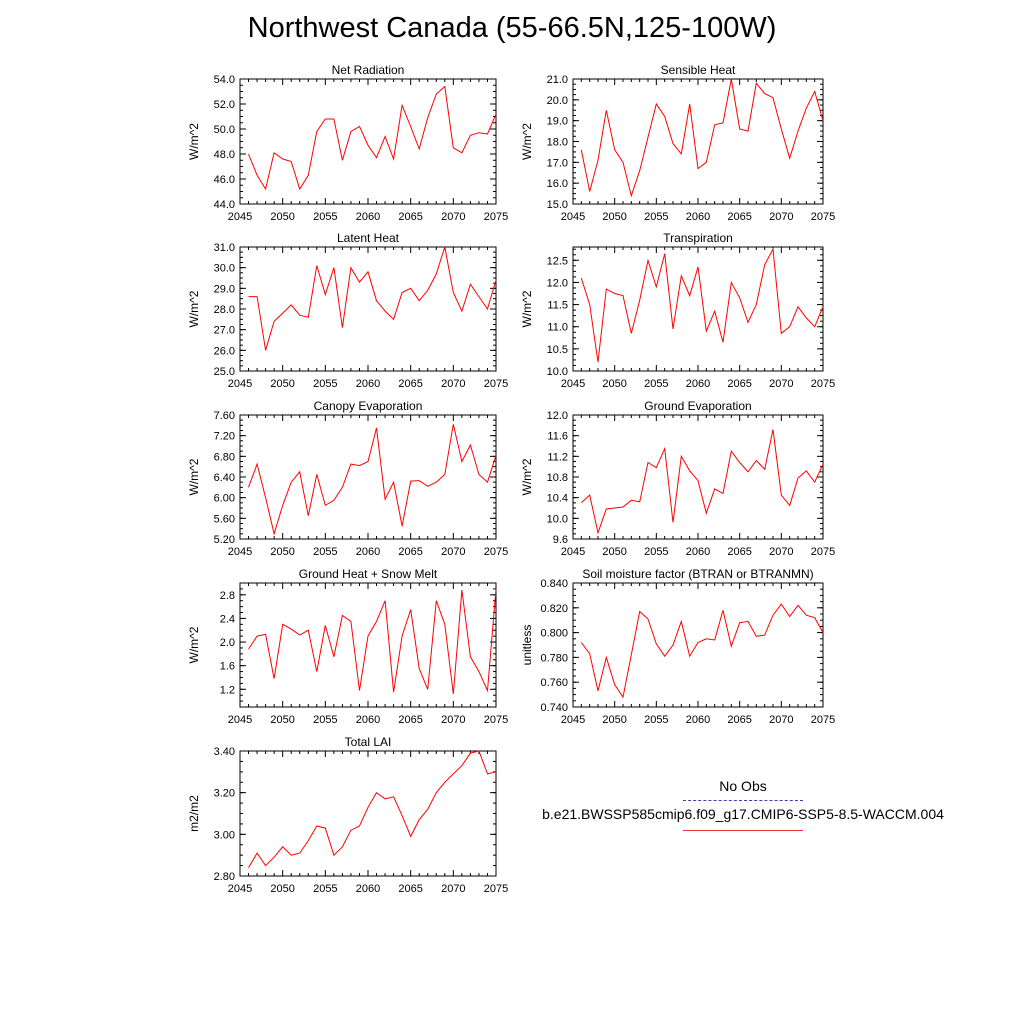 The height and width of the screenshot is (1024, 1024). I want to click on y-tick-label: 28.0, so click(224, 310).